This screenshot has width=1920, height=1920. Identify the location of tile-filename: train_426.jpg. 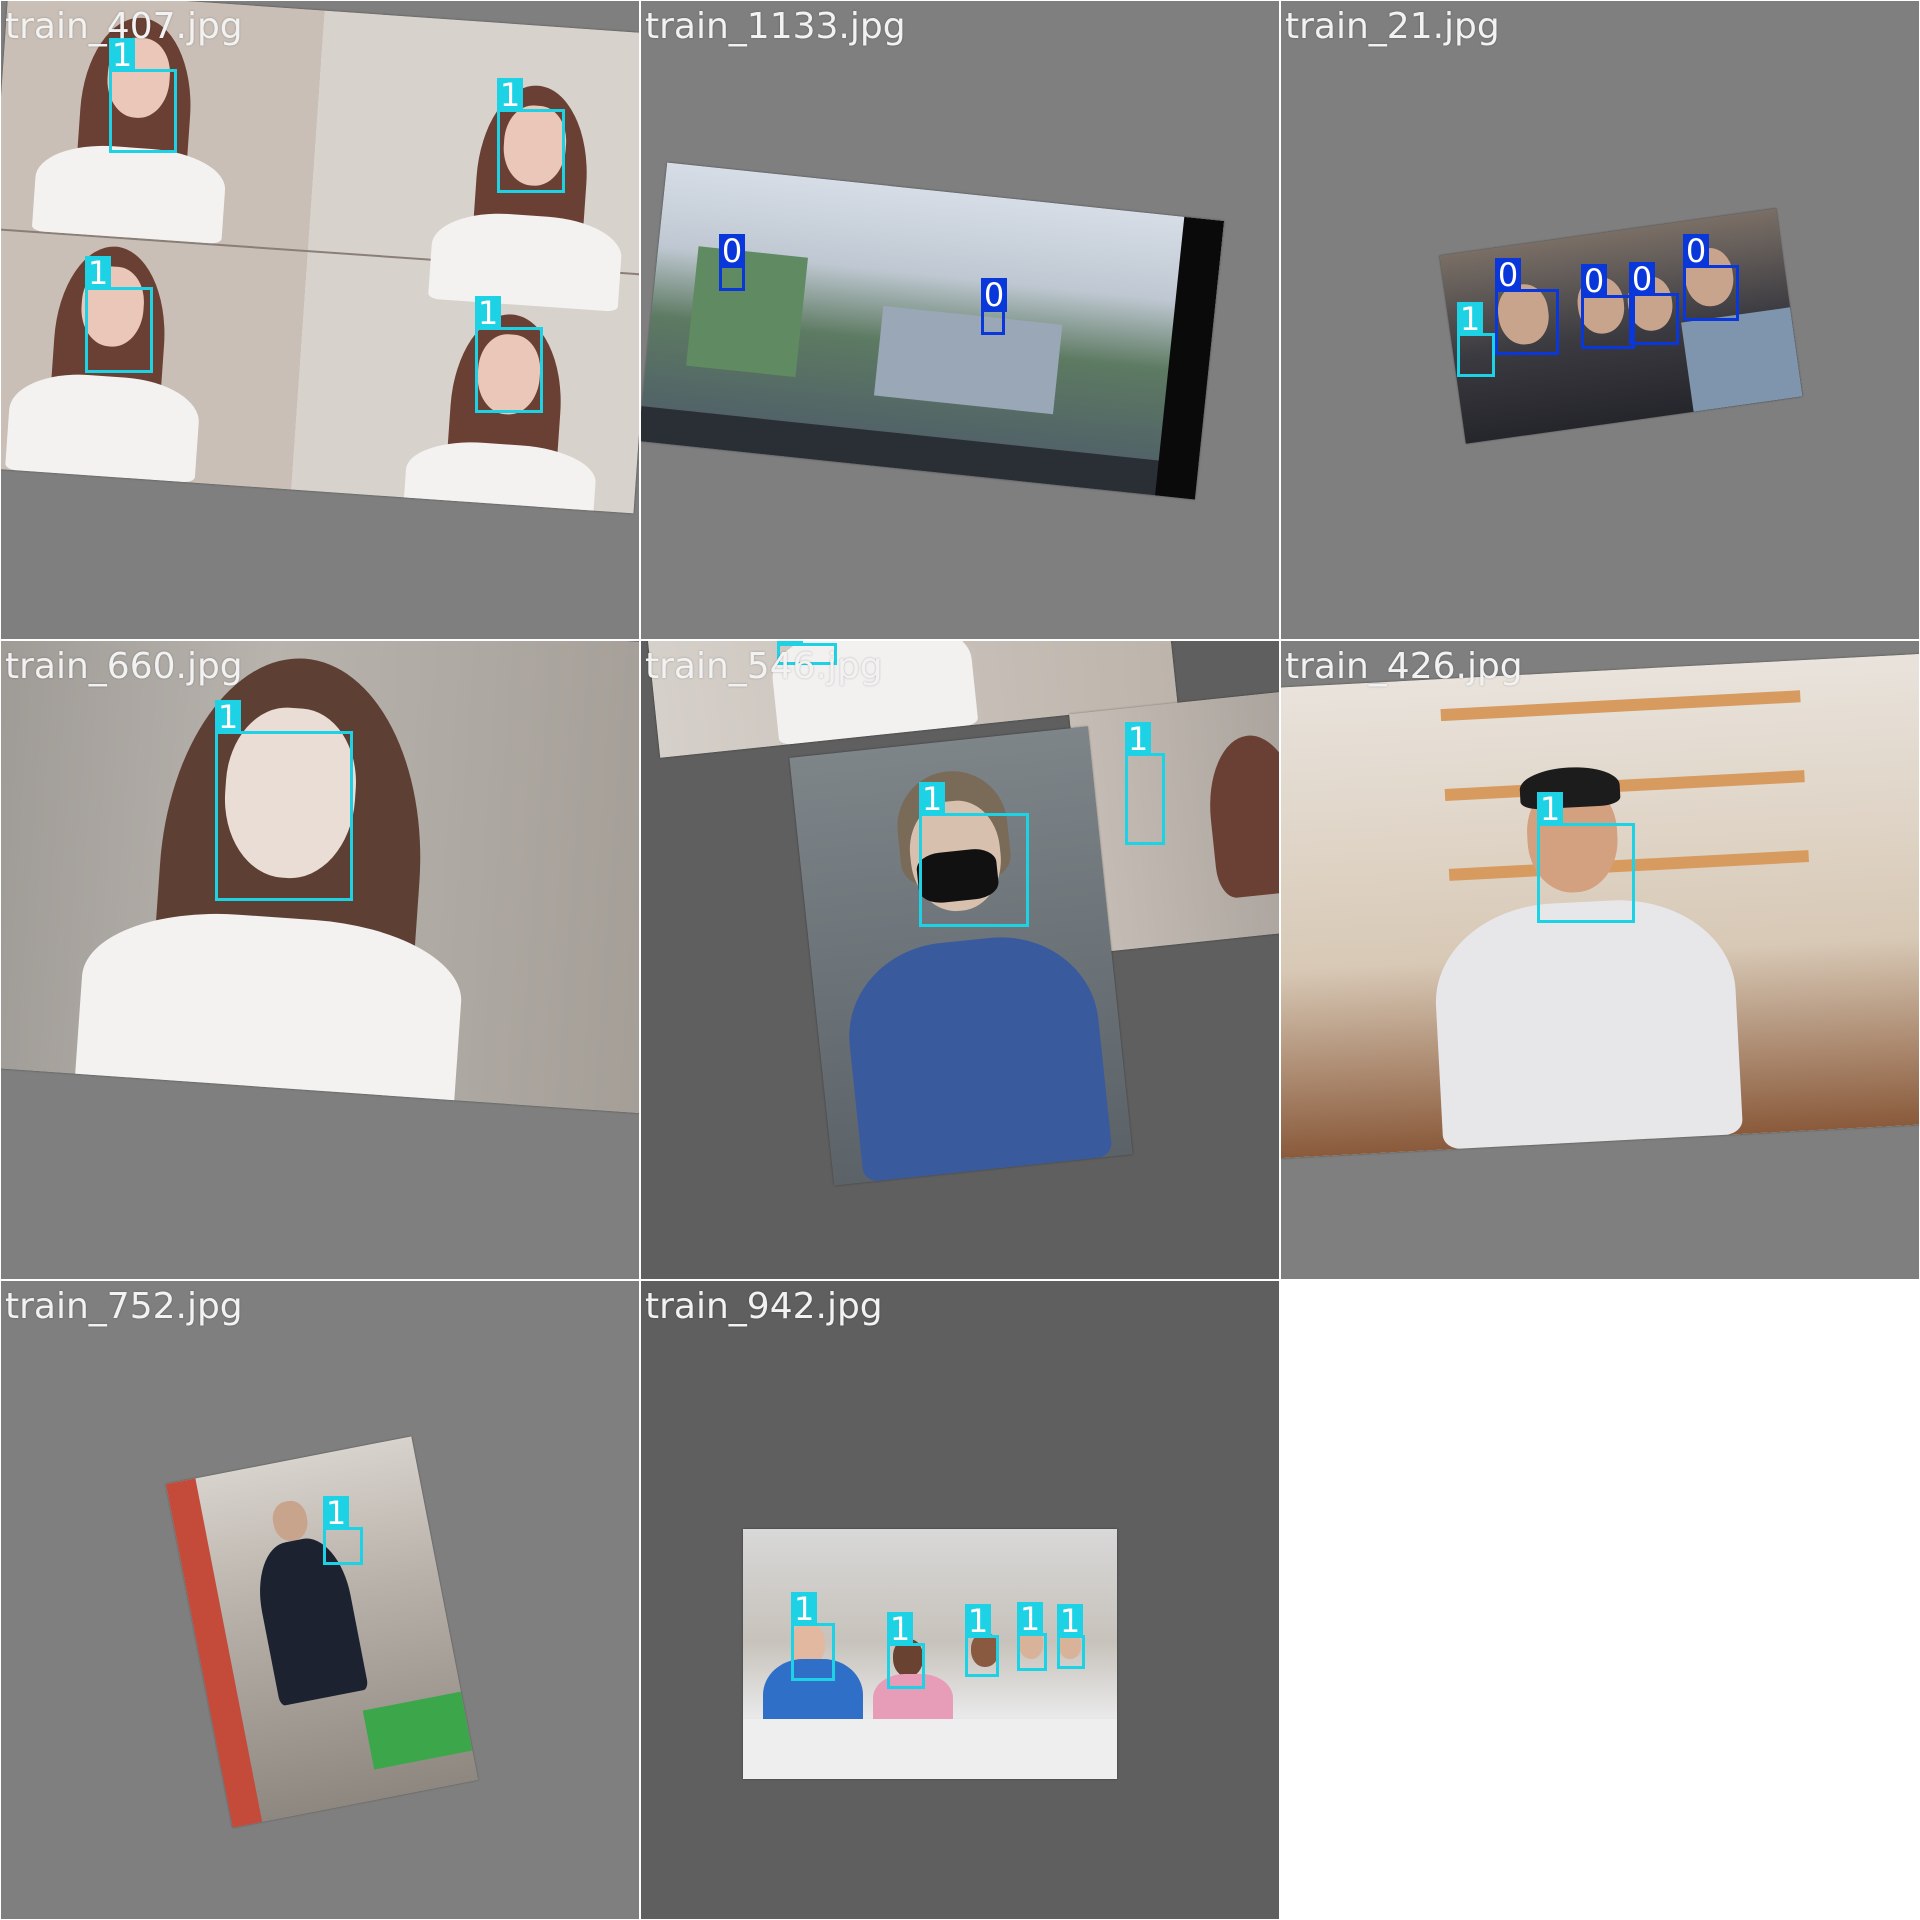
(1404, 666).